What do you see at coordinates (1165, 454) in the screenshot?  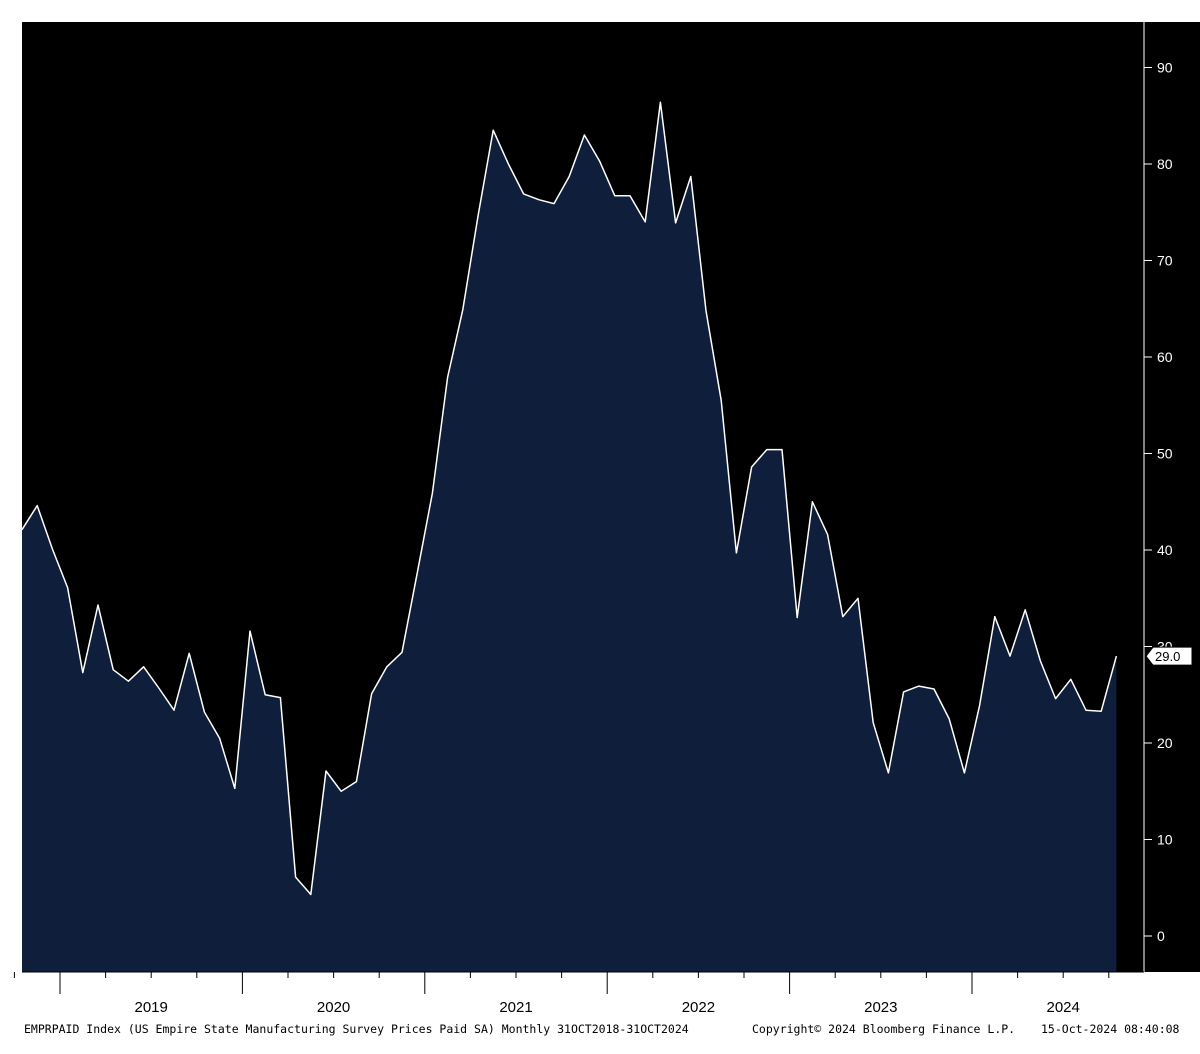 I see `y-tick-label-50: 50` at bounding box center [1165, 454].